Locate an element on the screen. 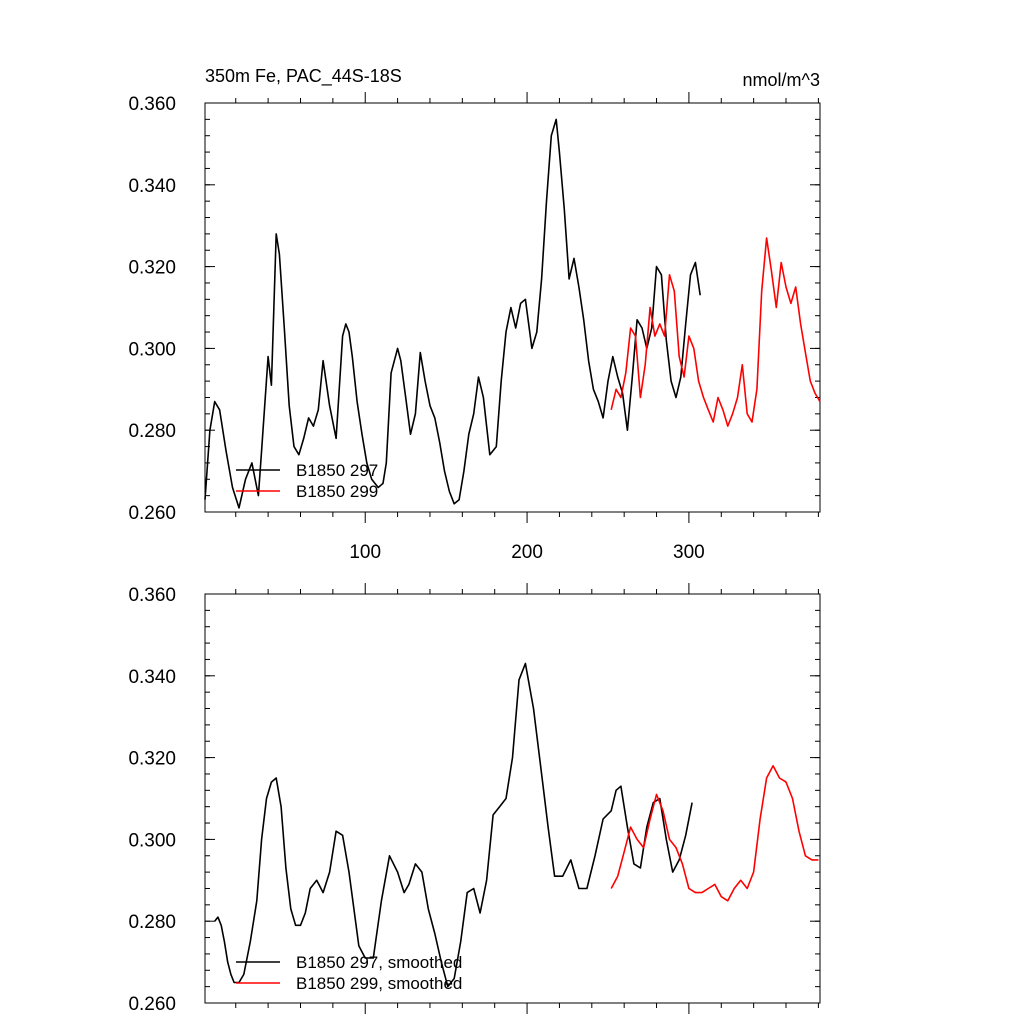 The height and width of the screenshot is (1024, 1024). legend-label-b1850-299-smoothed: B1850 299, smoothed is located at coordinates (379, 983).